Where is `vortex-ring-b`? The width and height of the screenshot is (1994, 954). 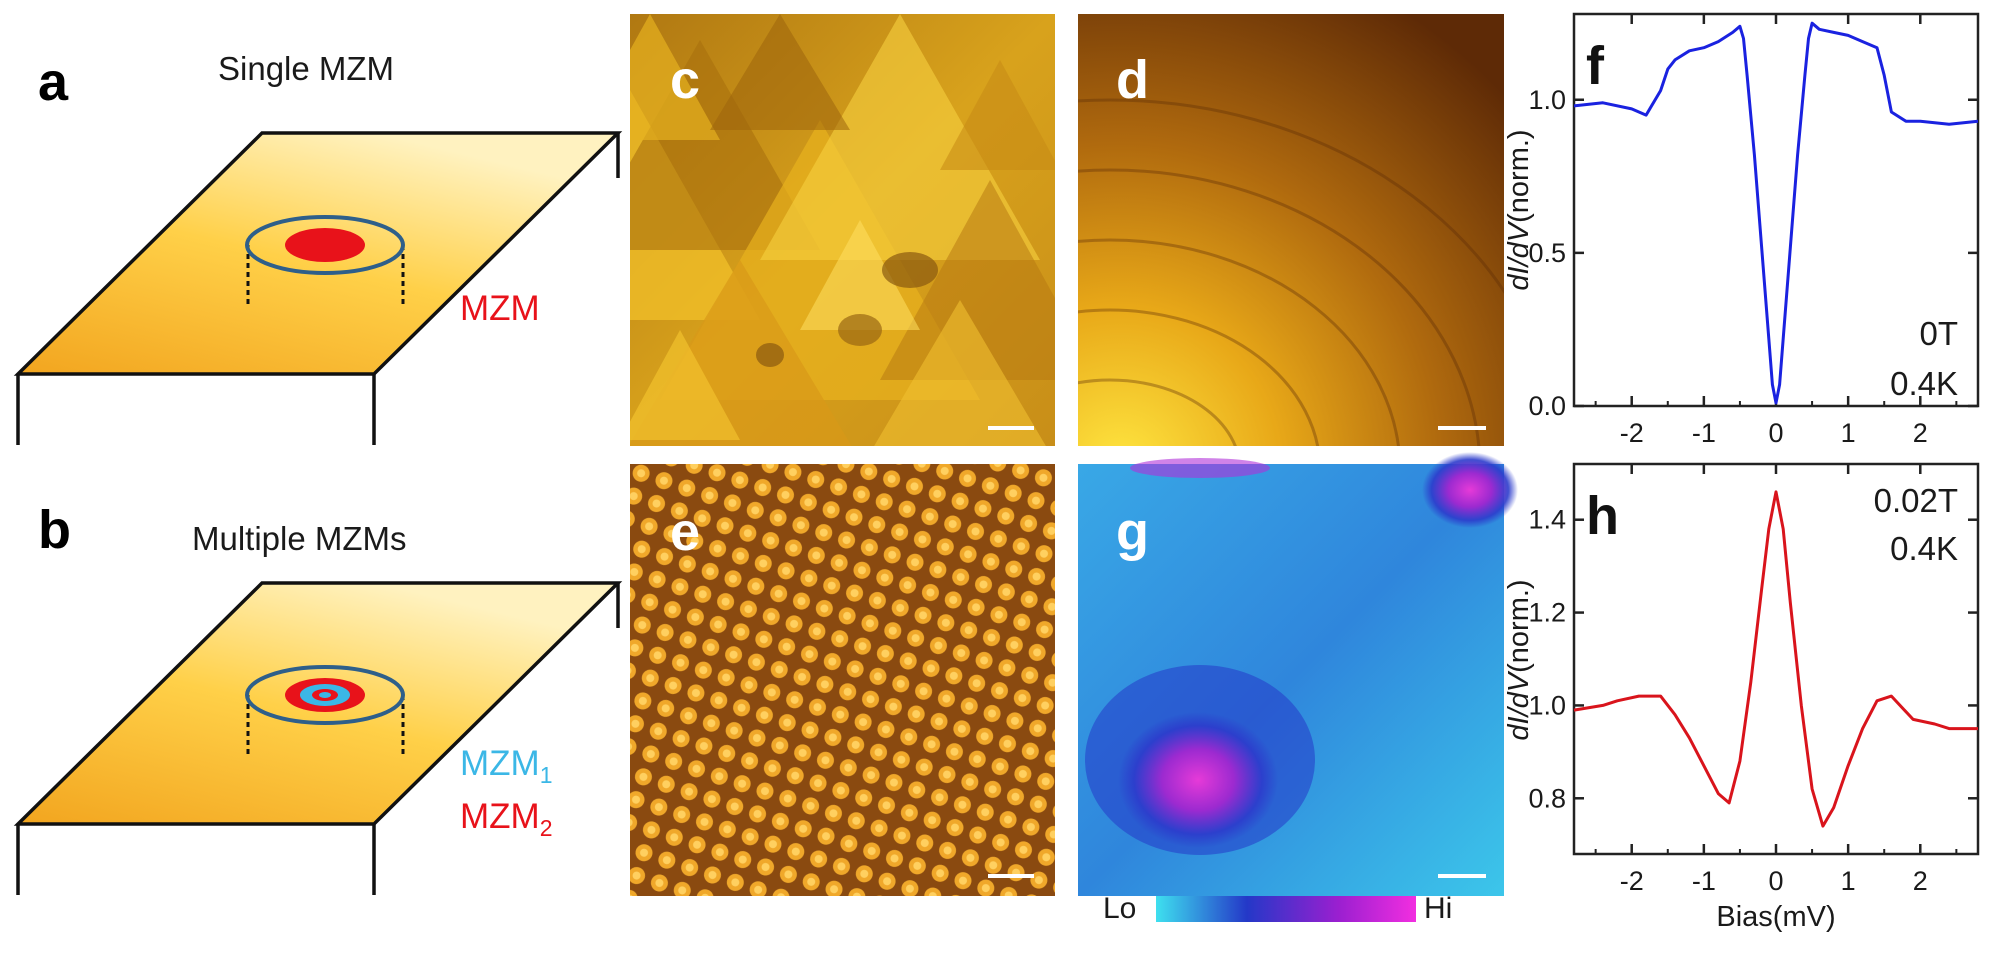
vortex-ring-b is located at coordinates (325, 695).